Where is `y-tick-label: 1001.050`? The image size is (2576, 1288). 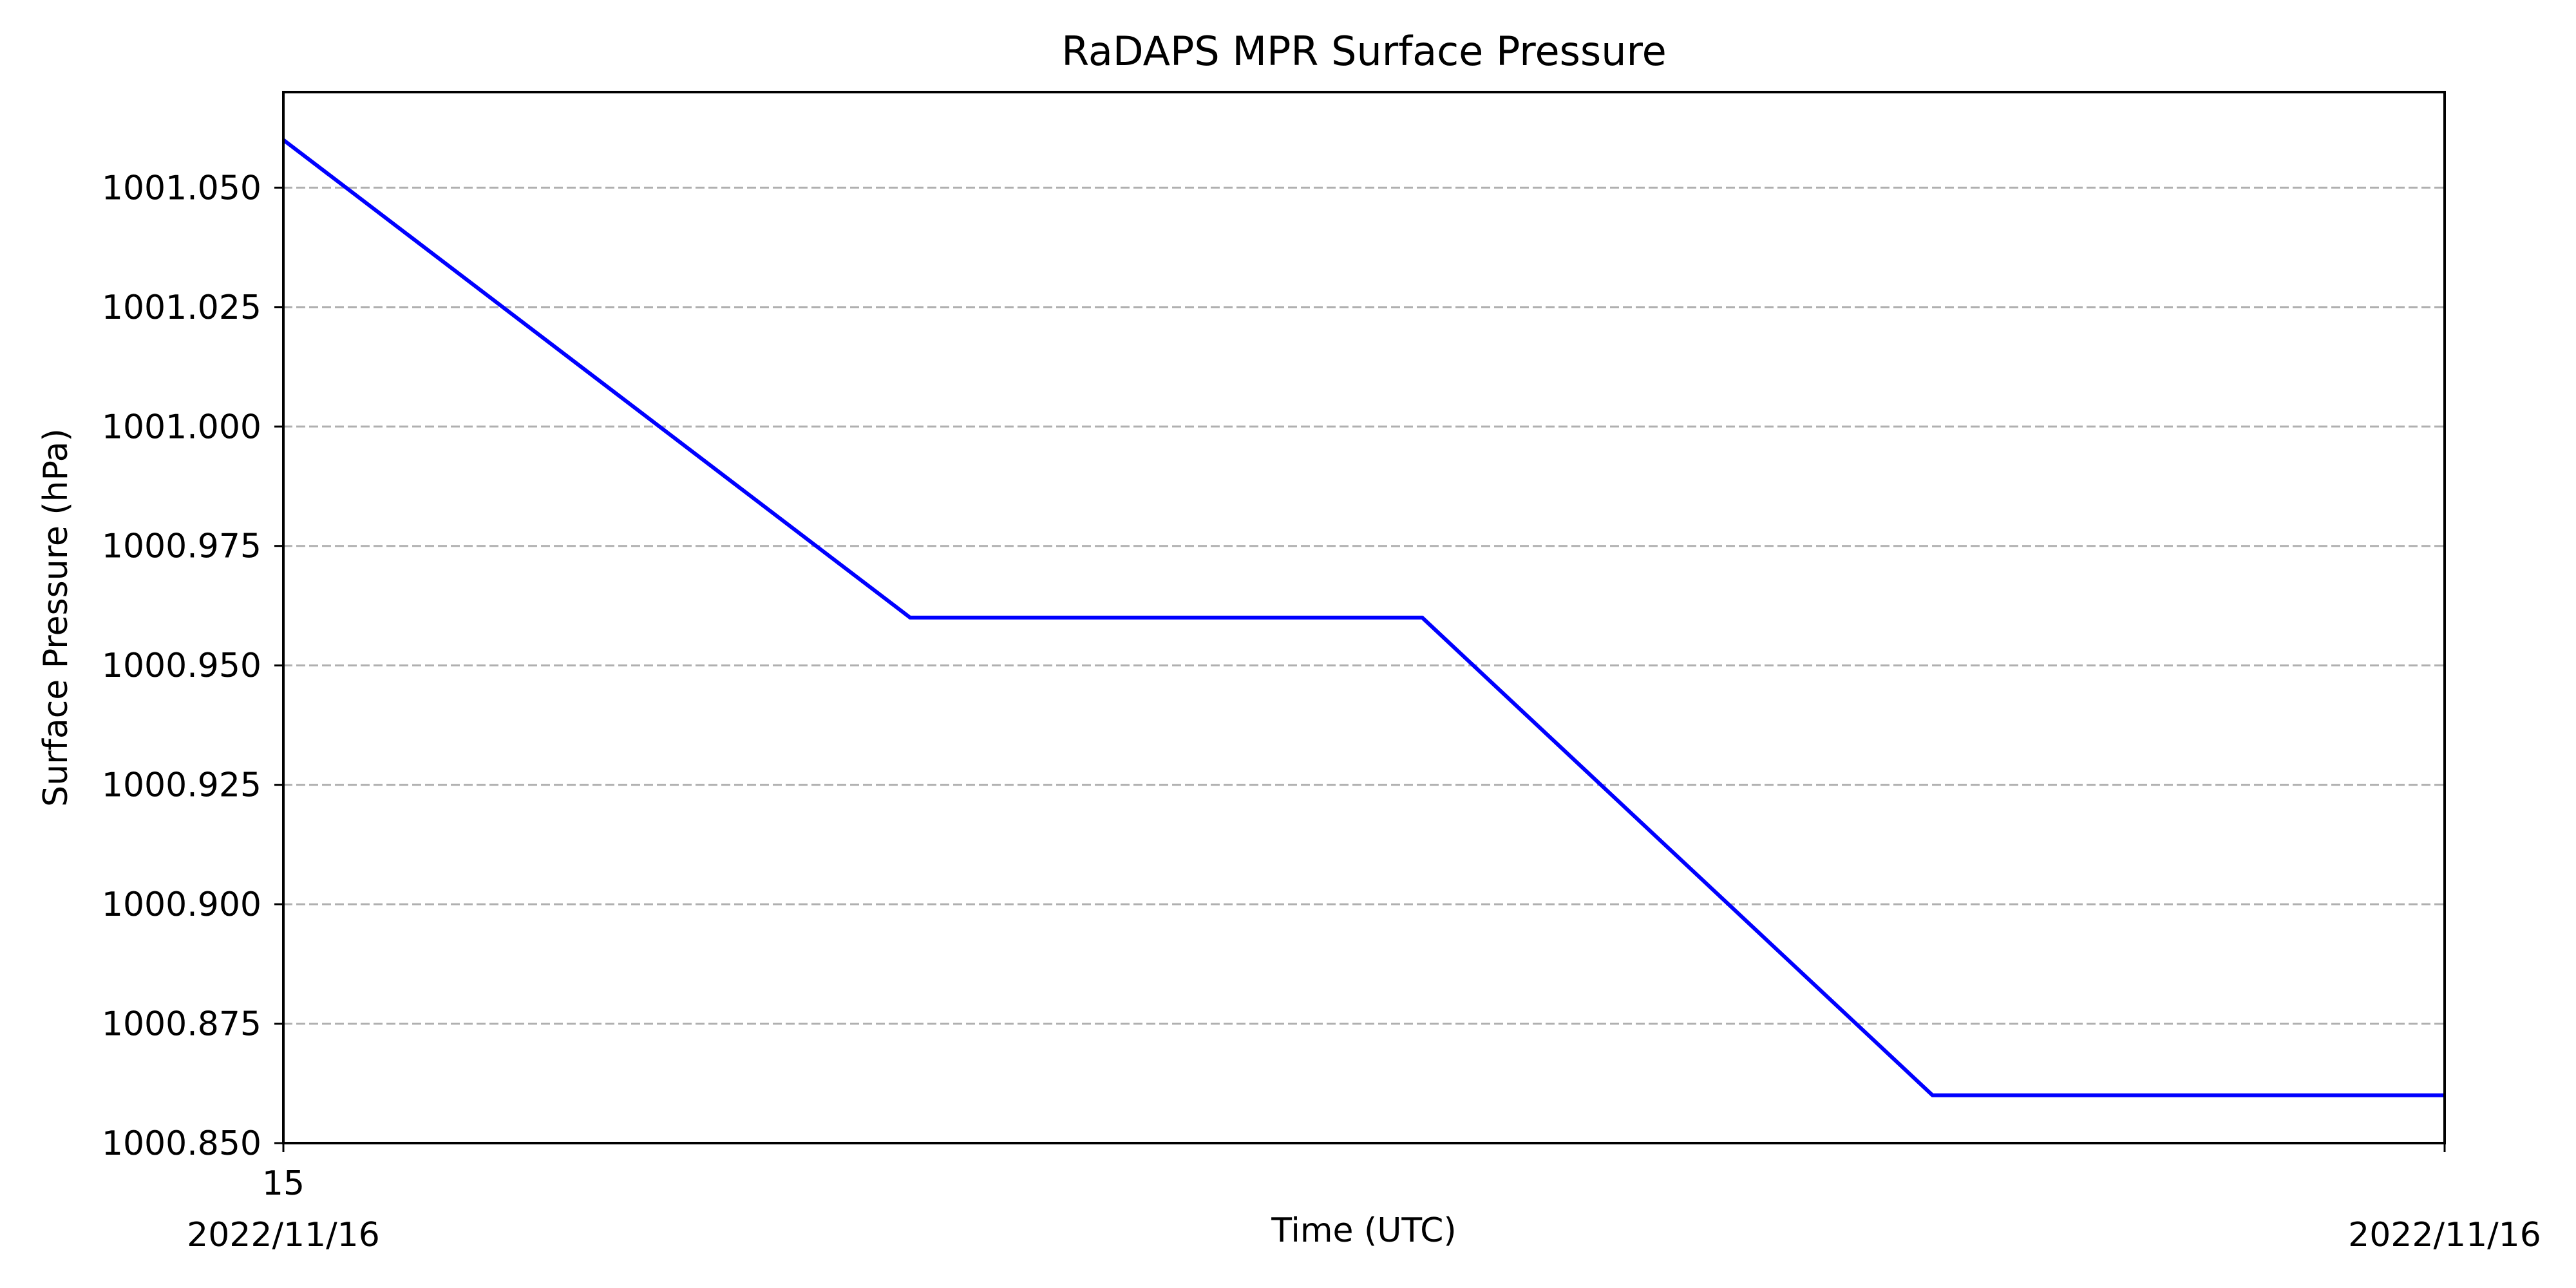
y-tick-label: 1001.050 is located at coordinates (182, 188).